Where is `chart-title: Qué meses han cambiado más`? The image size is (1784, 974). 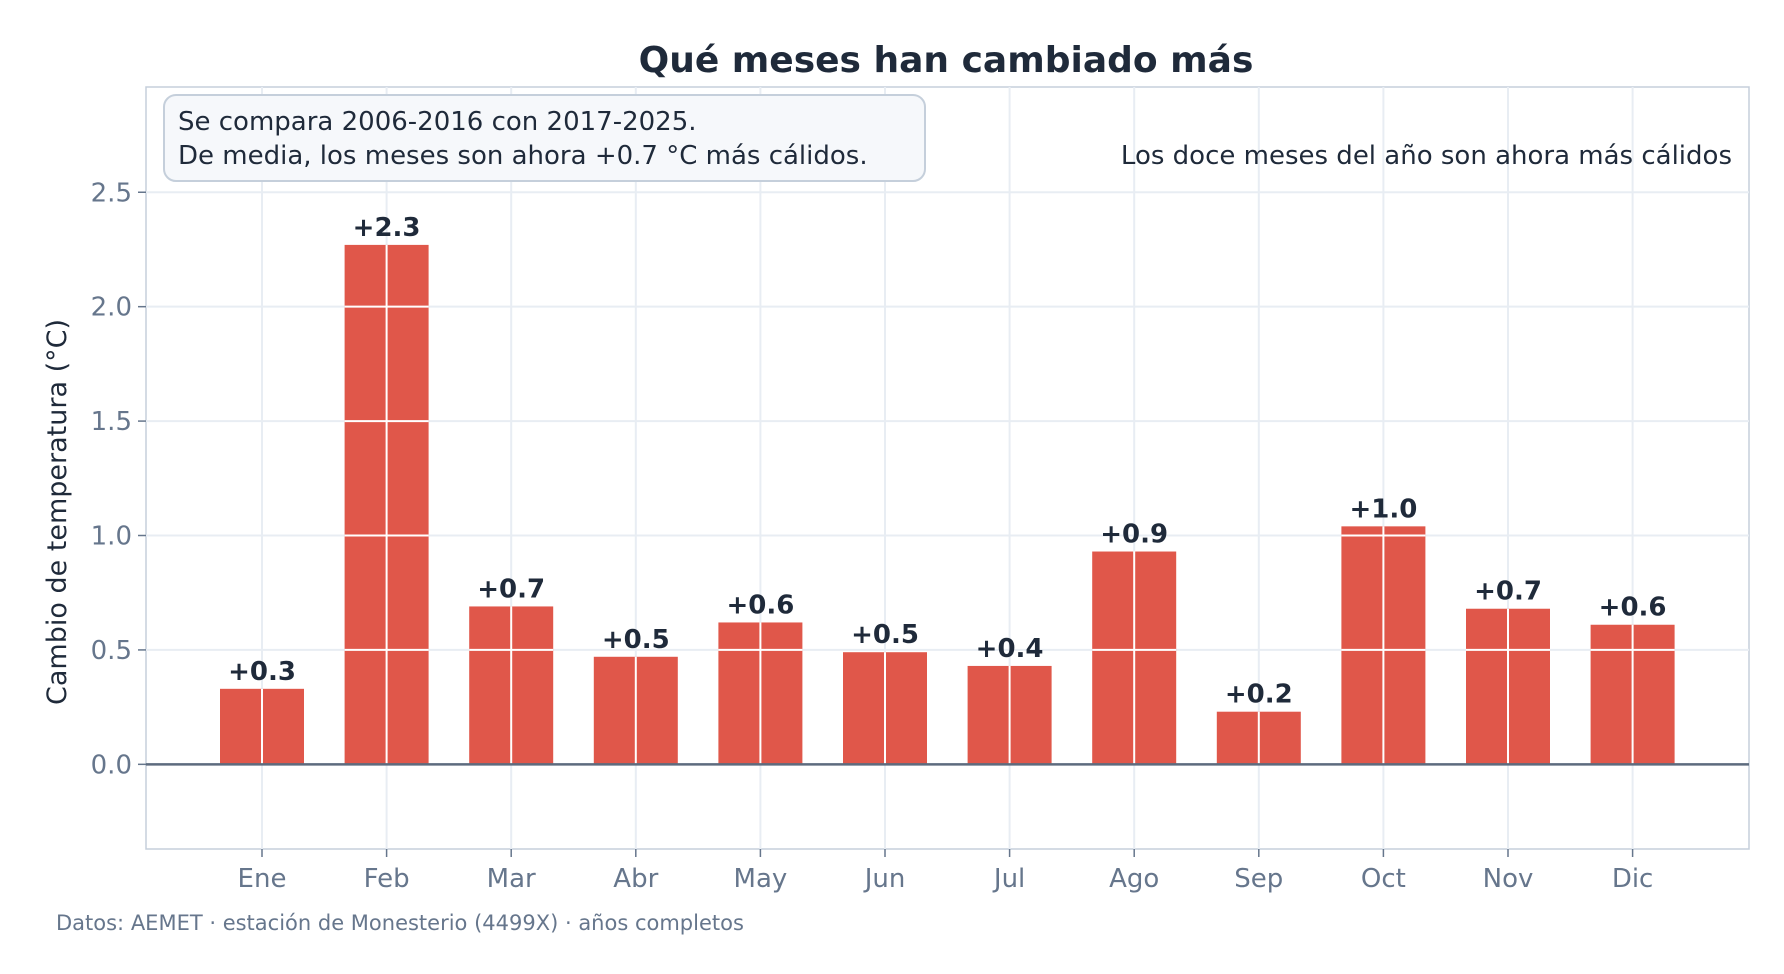 chart-title: Qué meses han cambiado más is located at coordinates (946, 60).